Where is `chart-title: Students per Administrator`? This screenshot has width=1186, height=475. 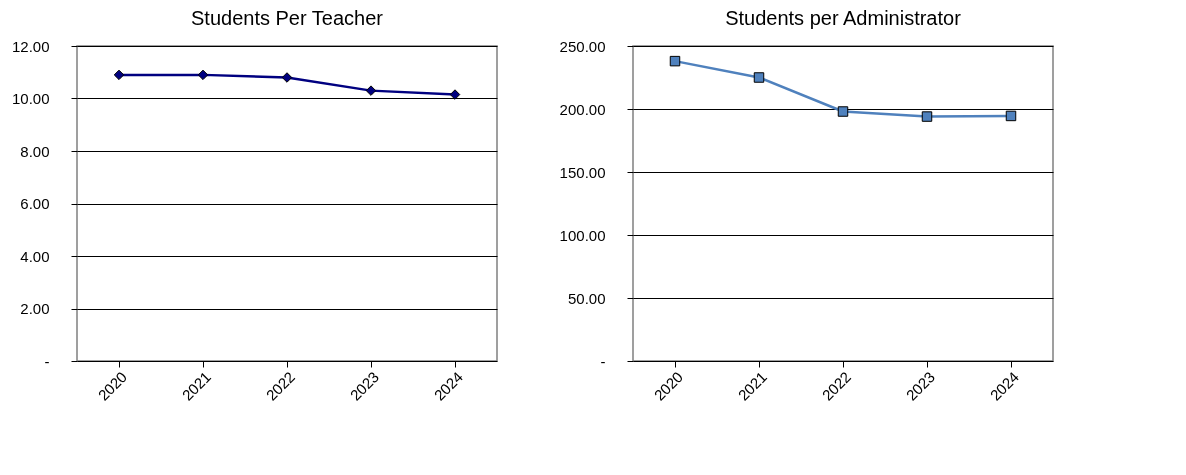
chart-title: Students per Administrator is located at coordinates (843, 18).